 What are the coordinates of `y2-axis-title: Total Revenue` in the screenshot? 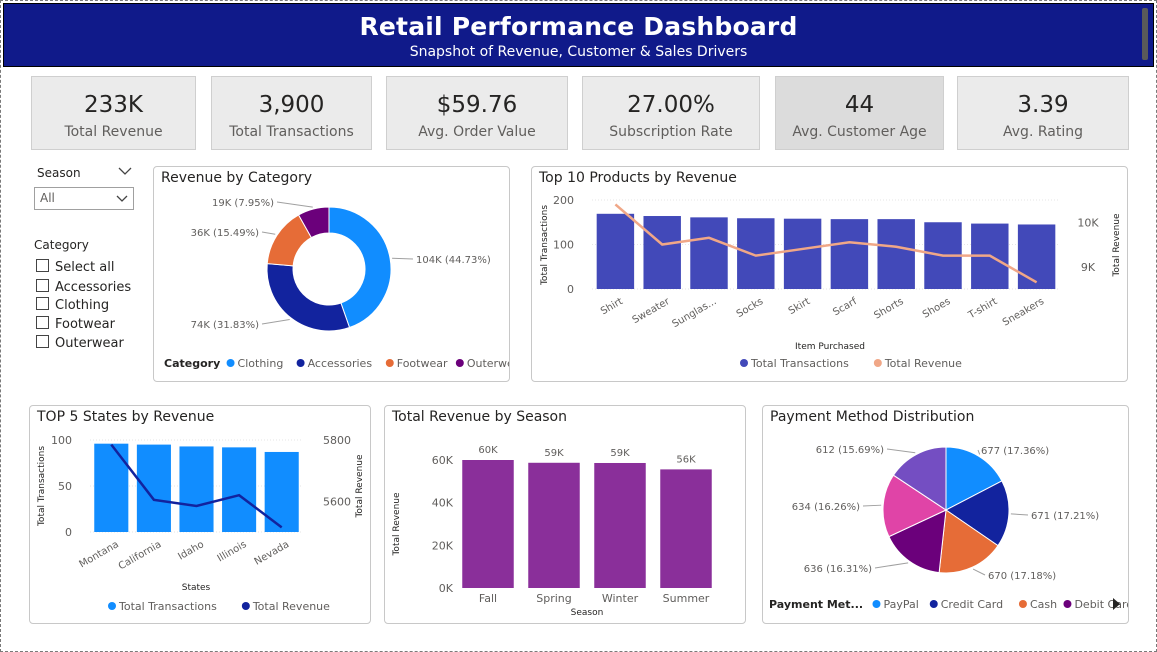 It's located at (1117, 245).